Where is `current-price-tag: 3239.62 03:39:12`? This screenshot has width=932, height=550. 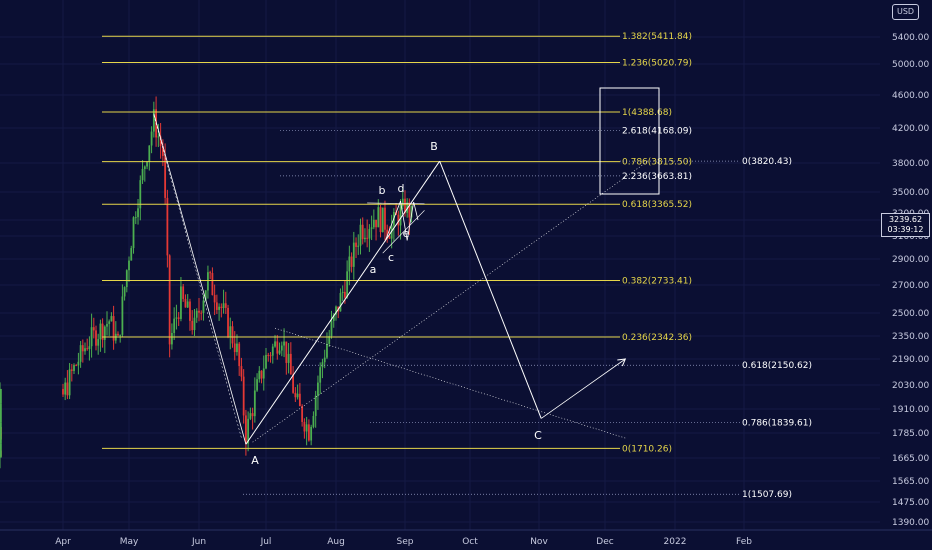
current-price-tag: 3239.62 03:39:12 is located at coordinates (905, 225).